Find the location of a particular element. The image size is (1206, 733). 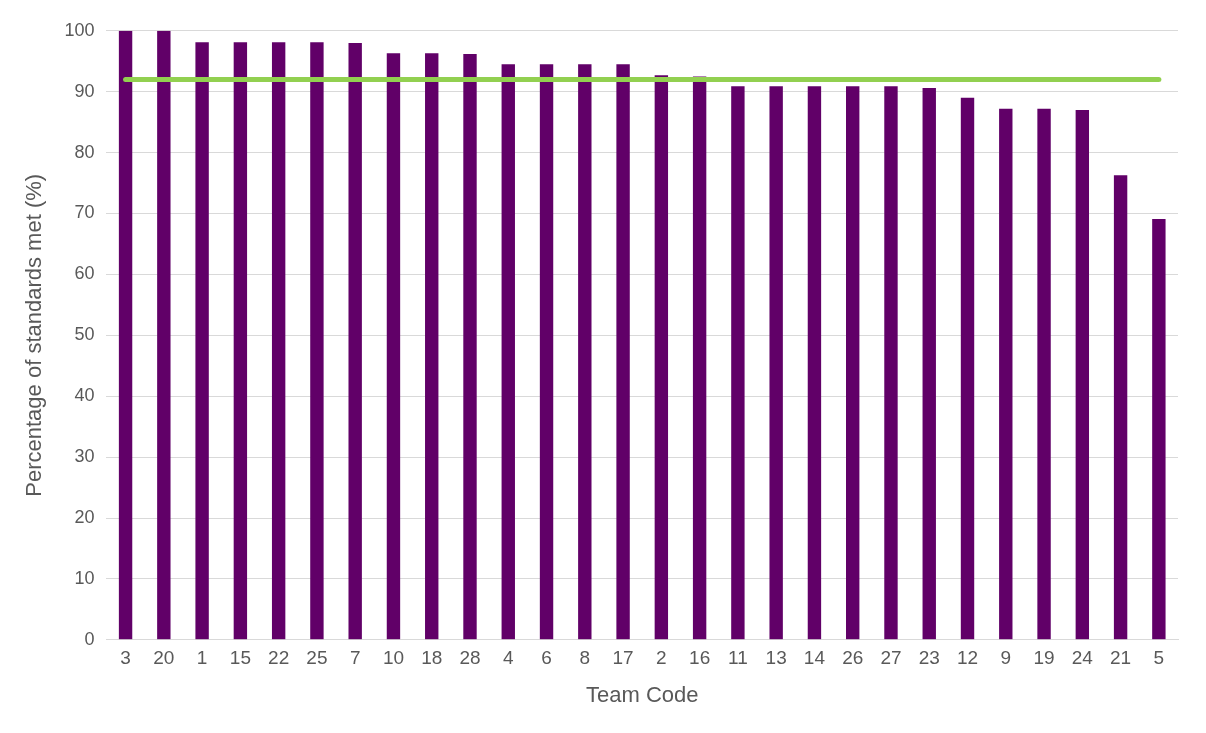

x-tick-label: 4 is located at coordinates (508, 658).